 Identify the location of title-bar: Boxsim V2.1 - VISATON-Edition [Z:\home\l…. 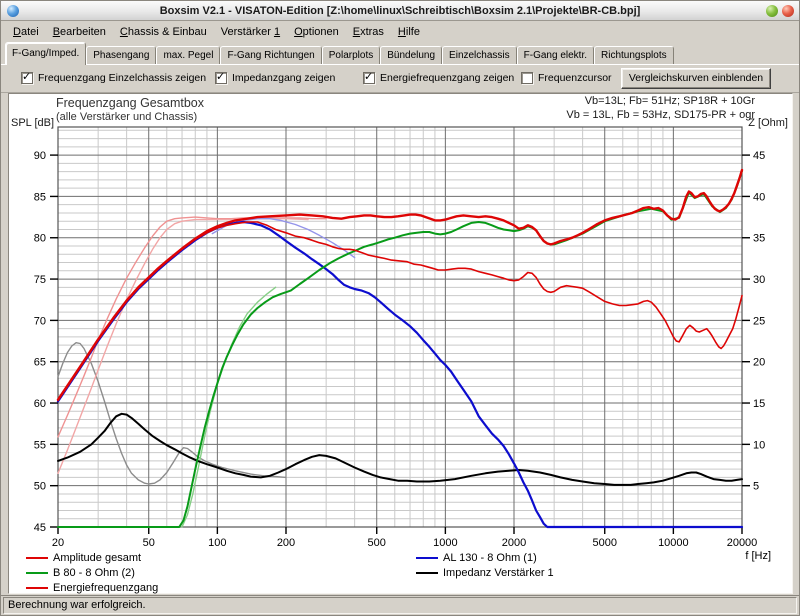
(400, 11).